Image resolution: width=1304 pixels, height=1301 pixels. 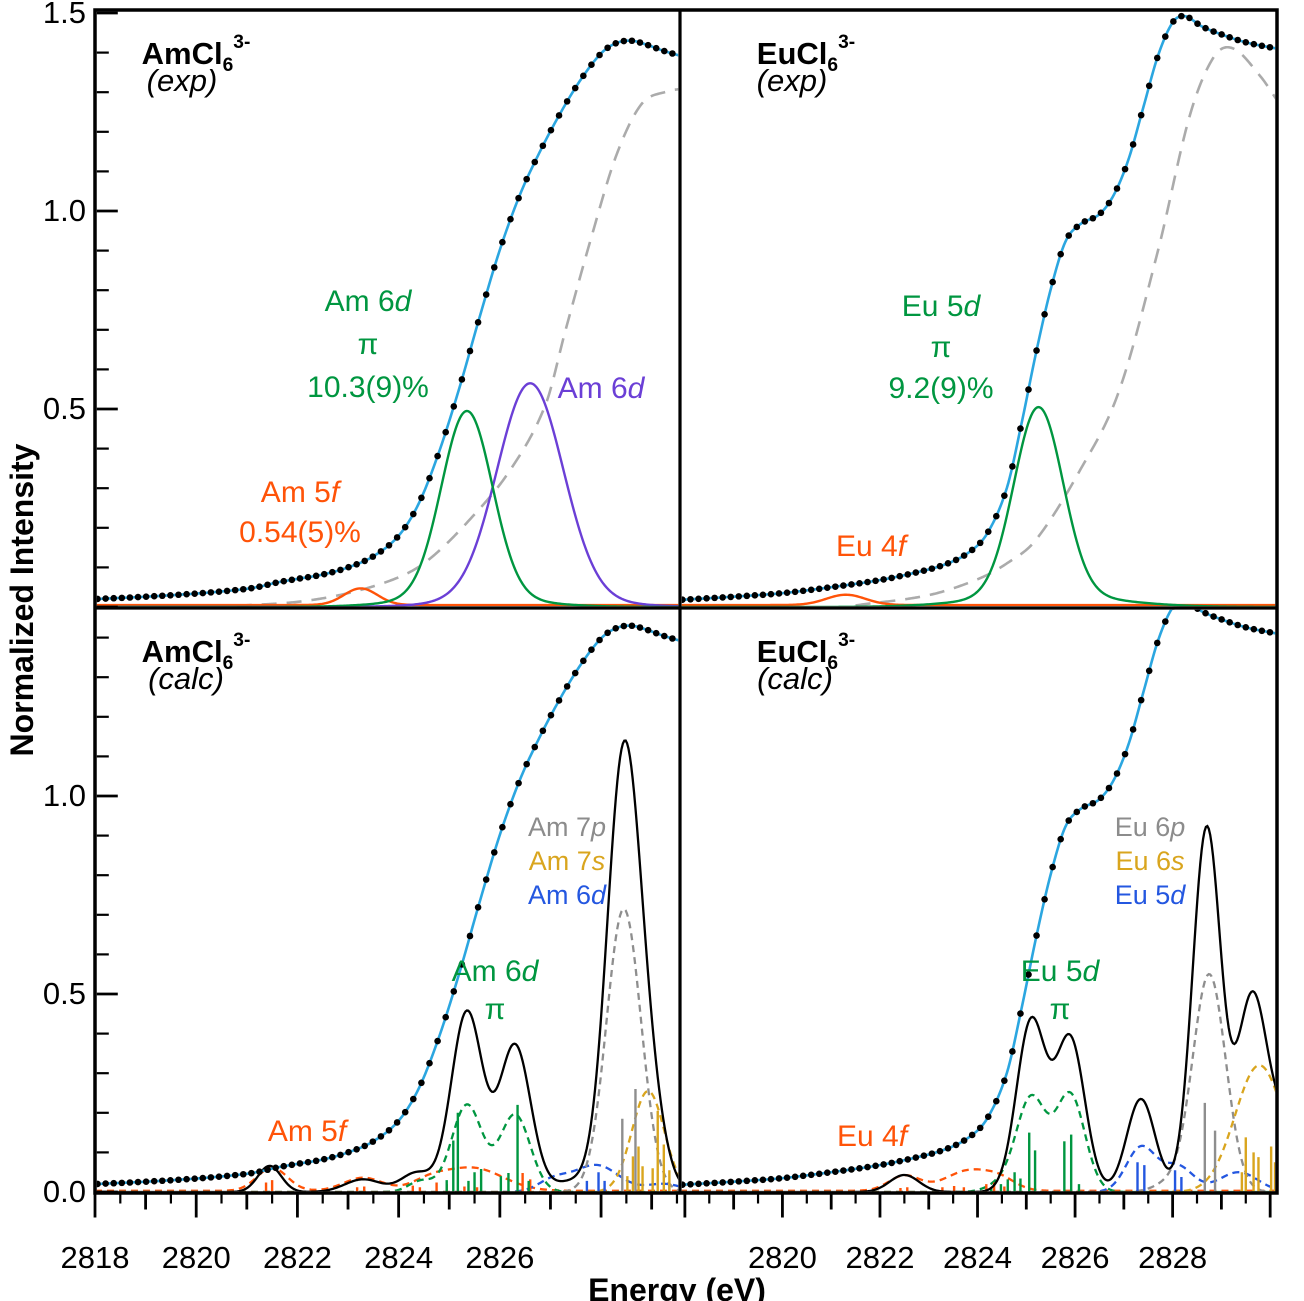 I want to click on curve-compGray, so click(x=387, y=1049).